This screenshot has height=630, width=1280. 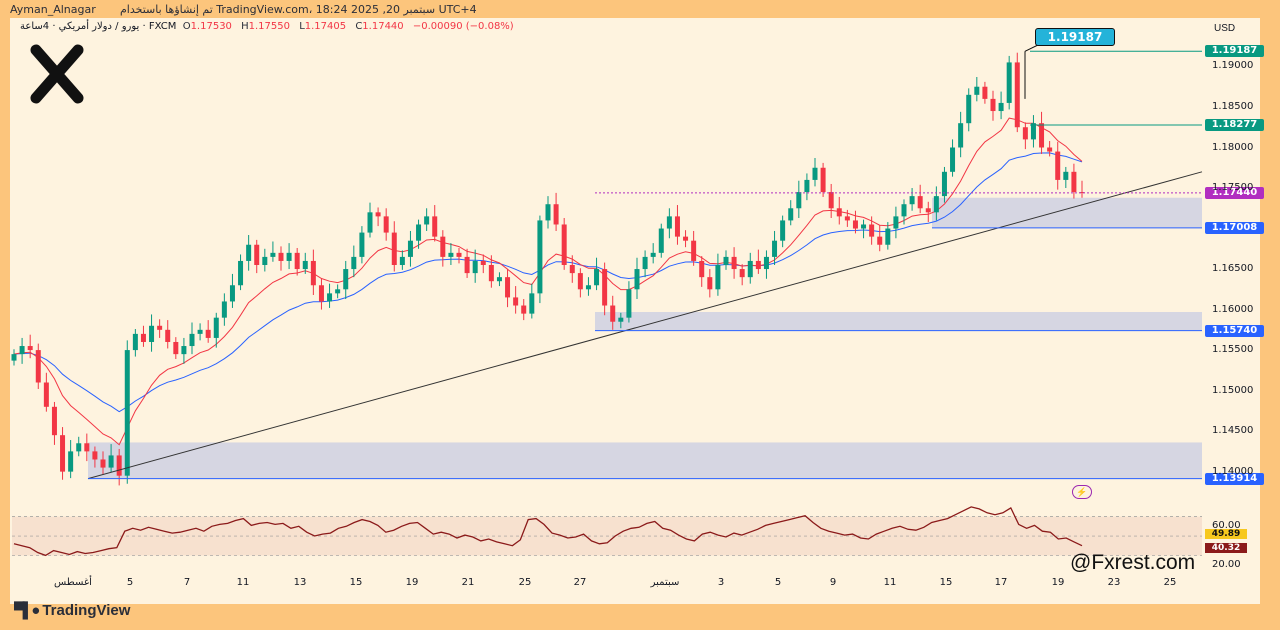 I want to click on flash-icon: ⚡, so click(x=1082, y=492).